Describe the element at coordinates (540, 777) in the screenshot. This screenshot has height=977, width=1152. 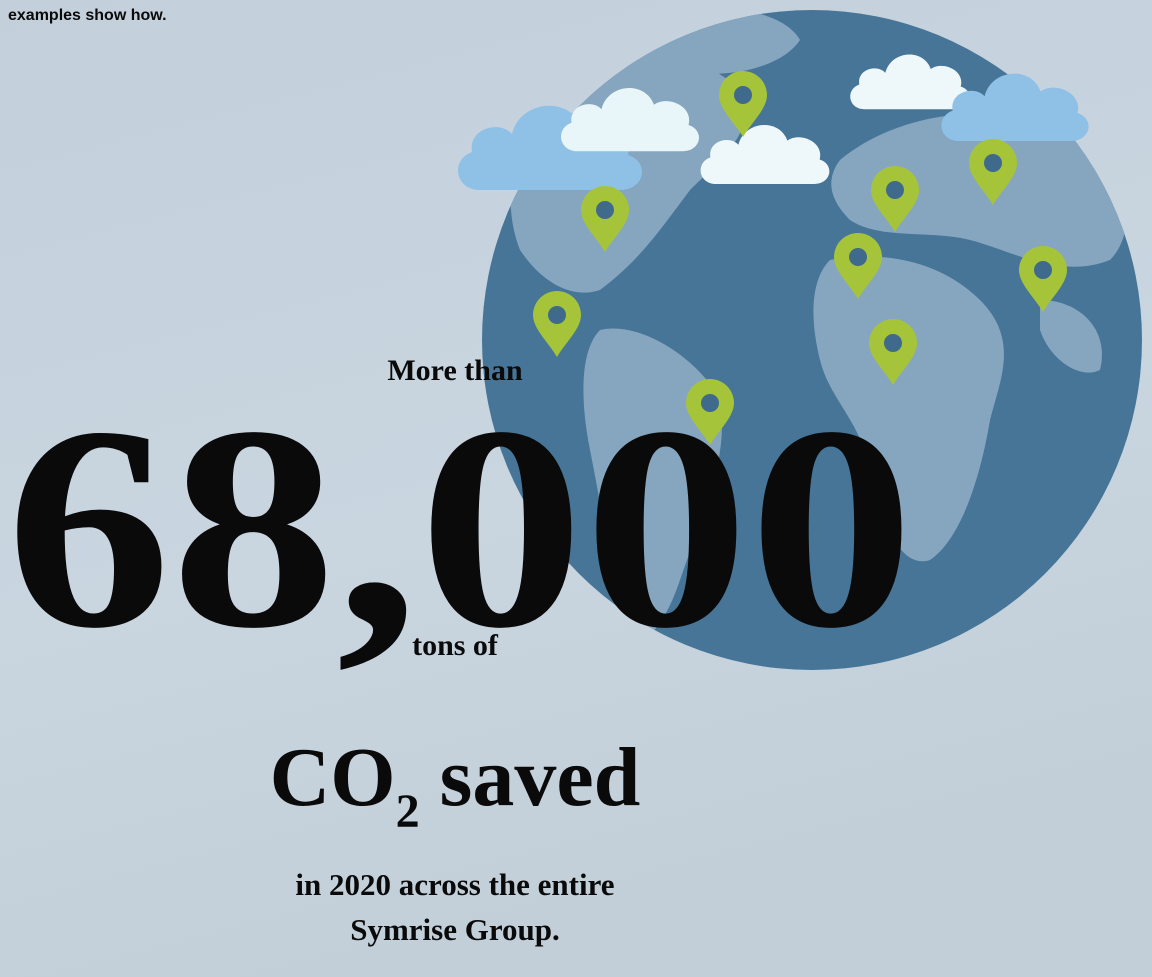
I see `headline-rest: saved` at that location.